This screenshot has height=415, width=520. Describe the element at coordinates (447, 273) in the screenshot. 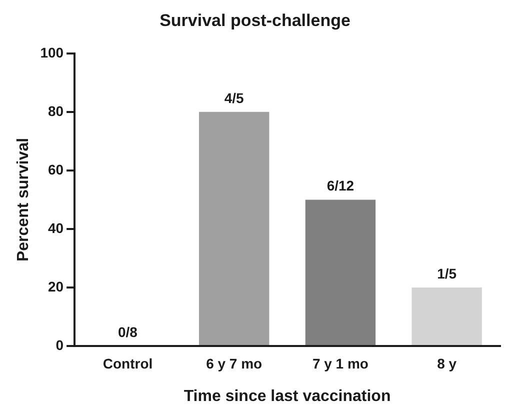

I see `annotation: 1/5` at that location.